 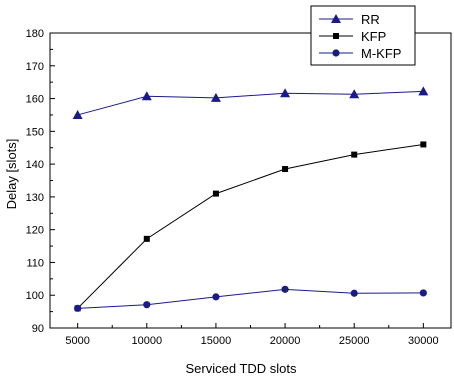 What do you see at coordinates (77, 341) in the screenshot?
I see `x-tick-label: 5000` at bounding box center [77, 341].